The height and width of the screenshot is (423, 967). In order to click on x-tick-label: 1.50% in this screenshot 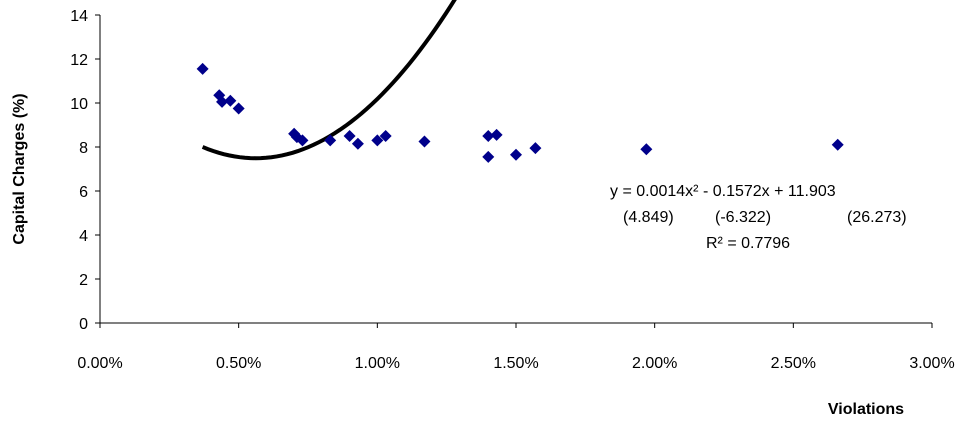, I will do `click(515, 363)`.